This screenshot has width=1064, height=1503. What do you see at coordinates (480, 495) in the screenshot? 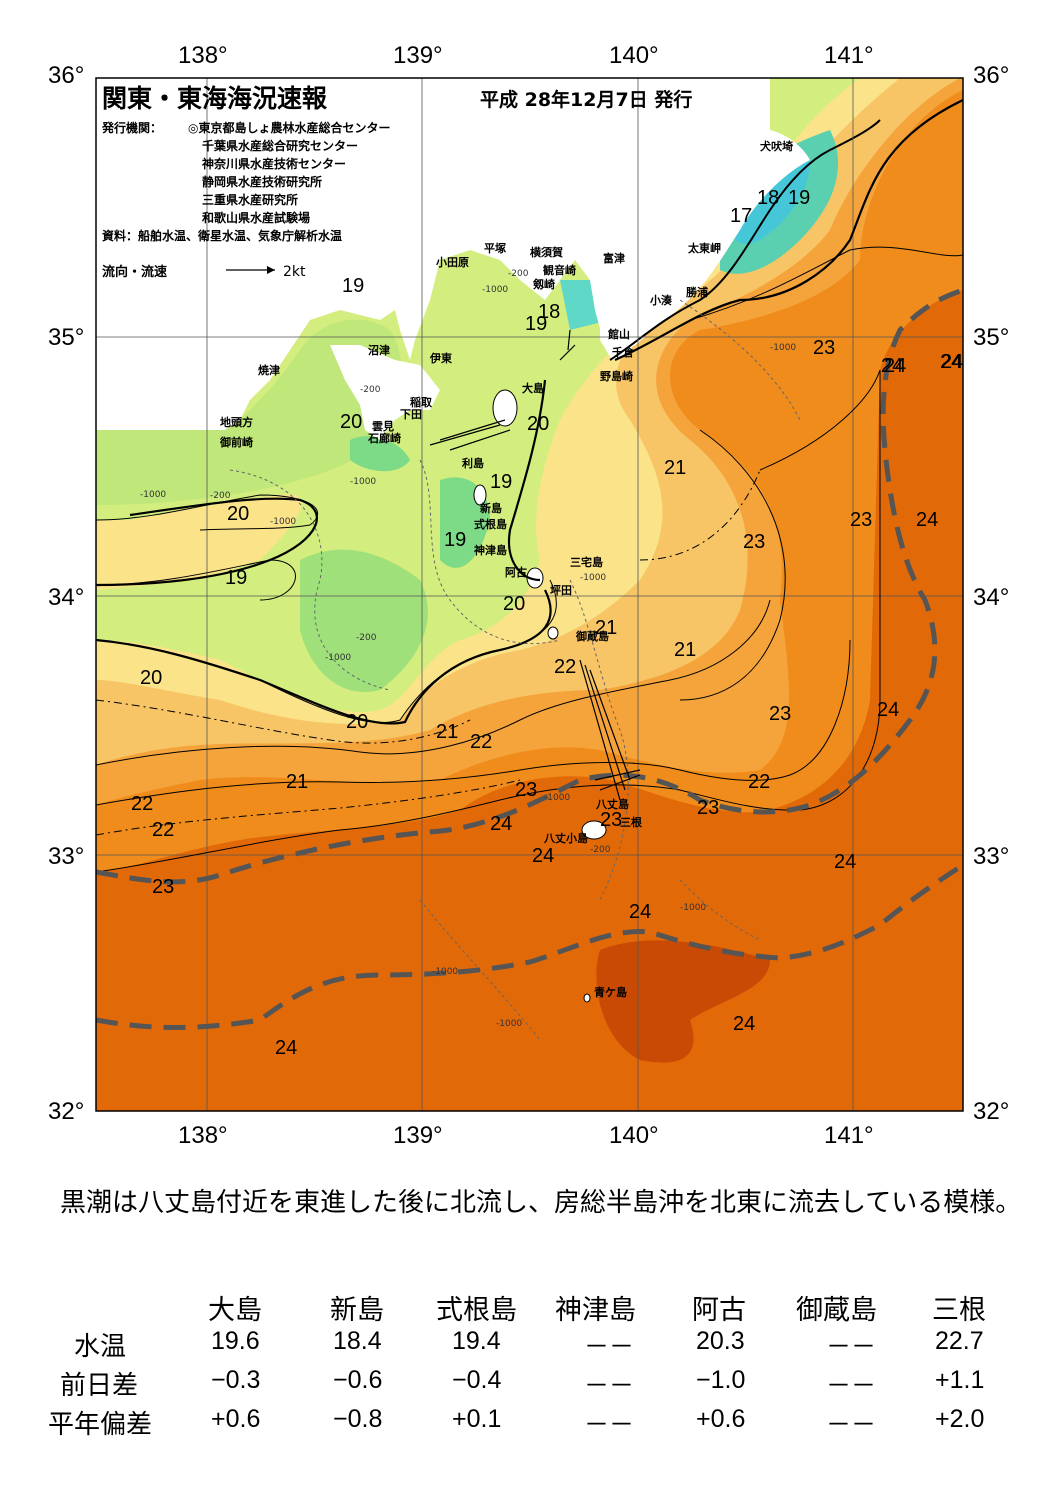
I see `niijima-island` at bounding box center [480, 495].